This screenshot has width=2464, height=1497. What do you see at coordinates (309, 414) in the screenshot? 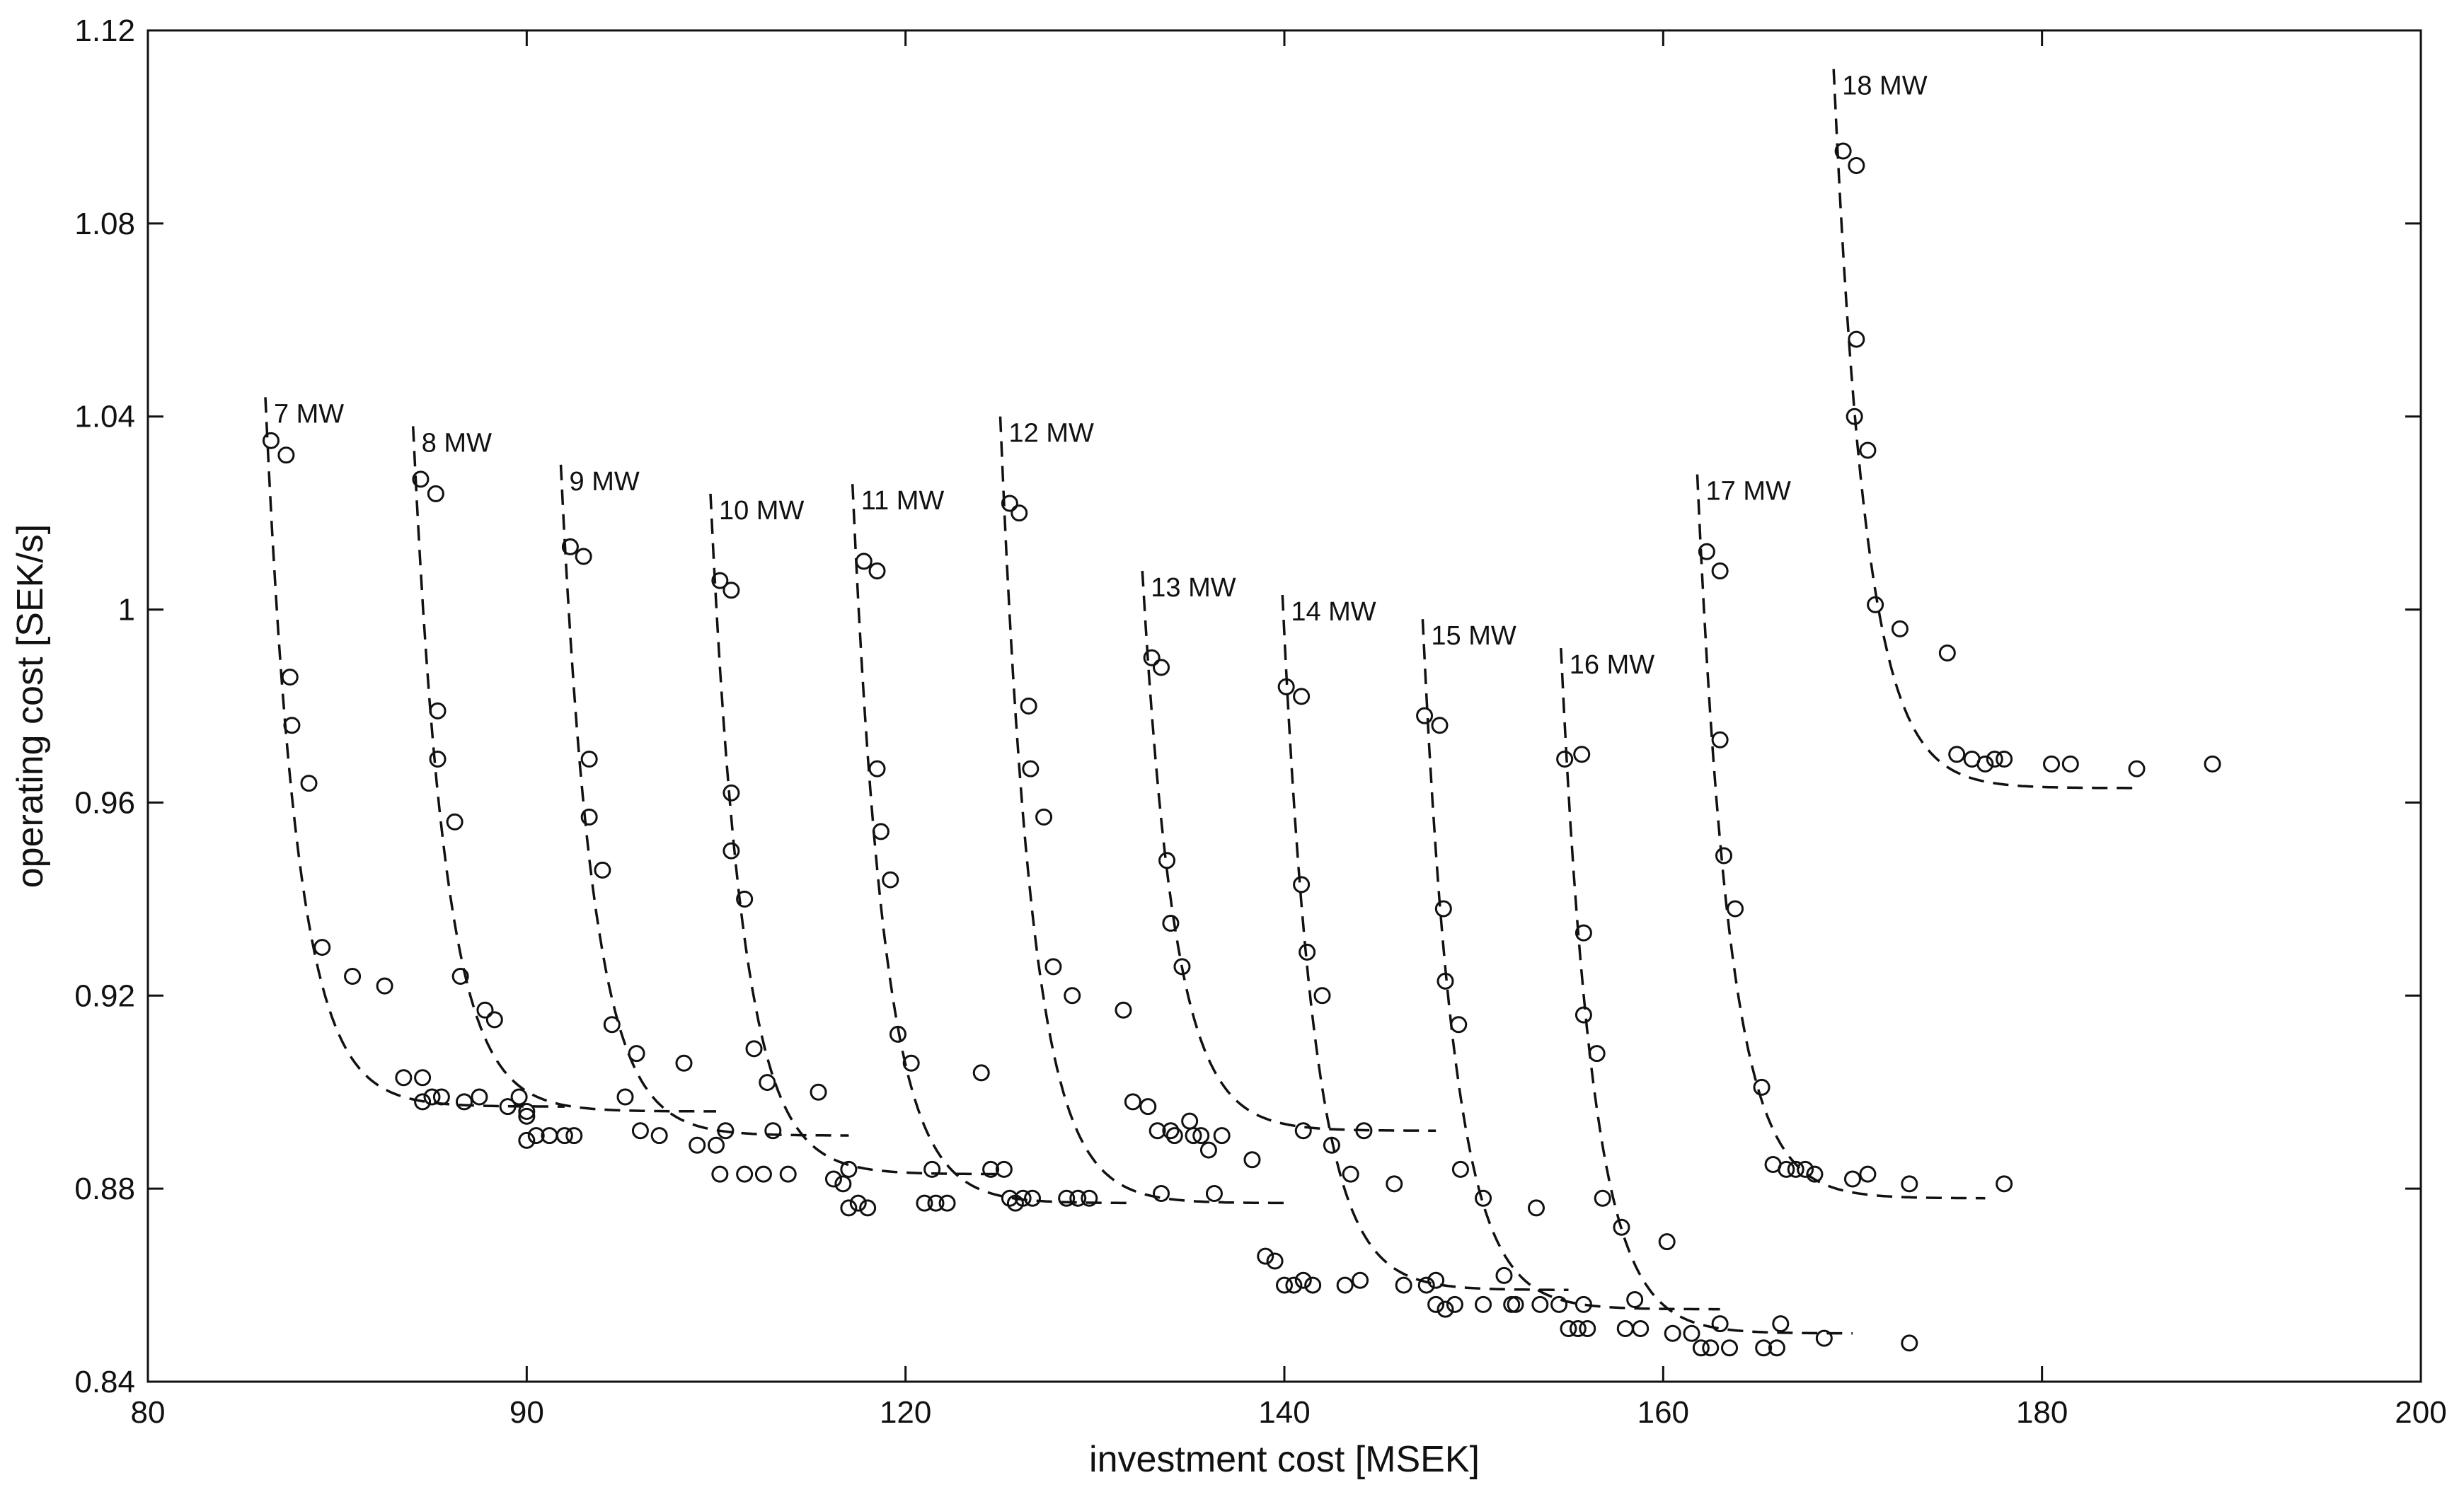
I see `series-label: 7 MW` at bounding box center [309, 414].